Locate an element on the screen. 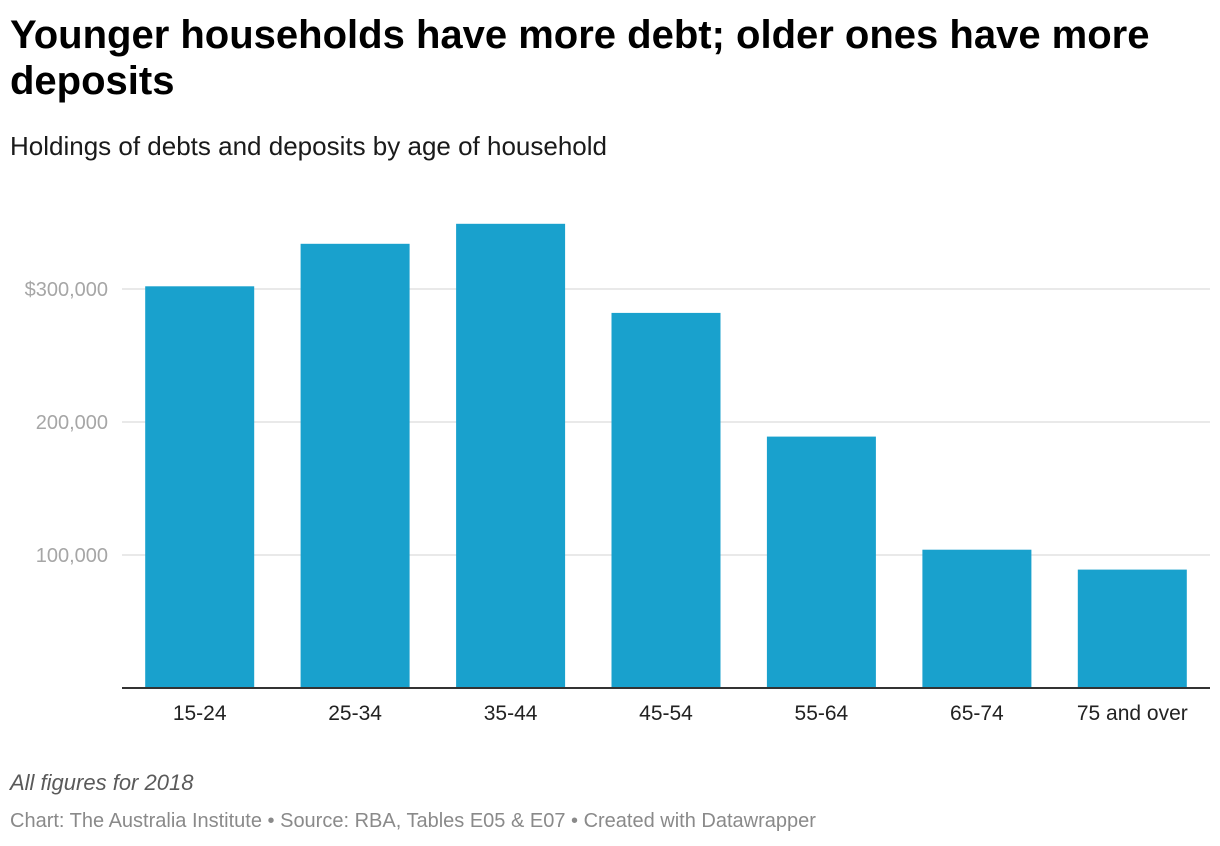  x-tick-label: 75 and over is located at coordinates (1132, 713).